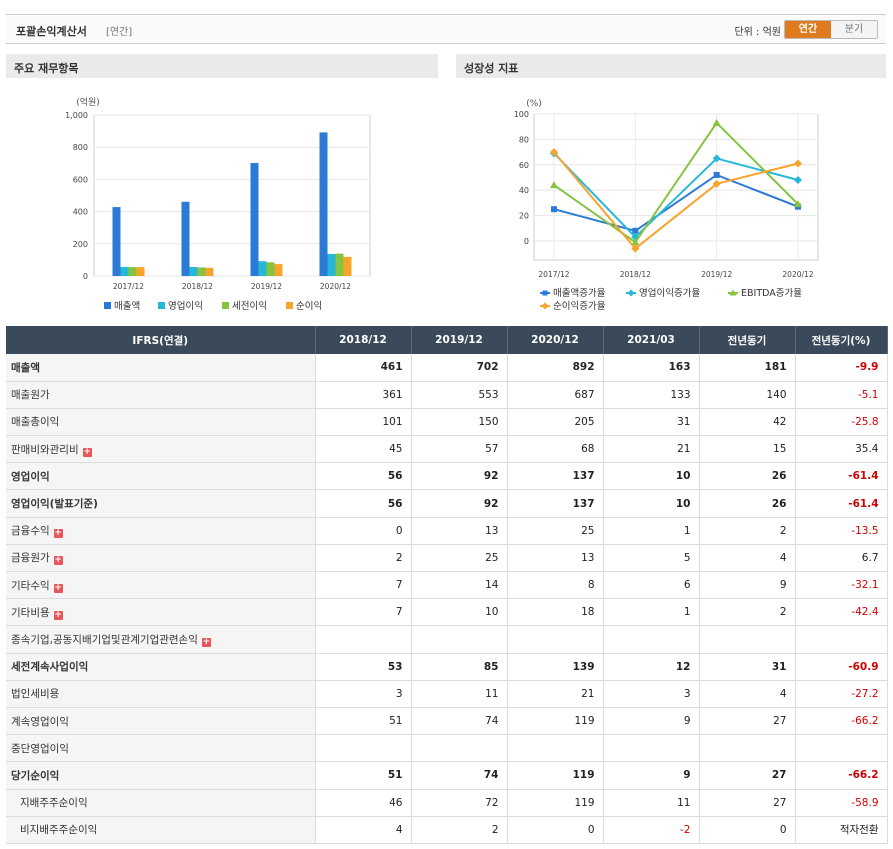 Image resolution: width=893 pixels, height=849 pixels. I want to click on table-cell: 4, so click(747, 558).